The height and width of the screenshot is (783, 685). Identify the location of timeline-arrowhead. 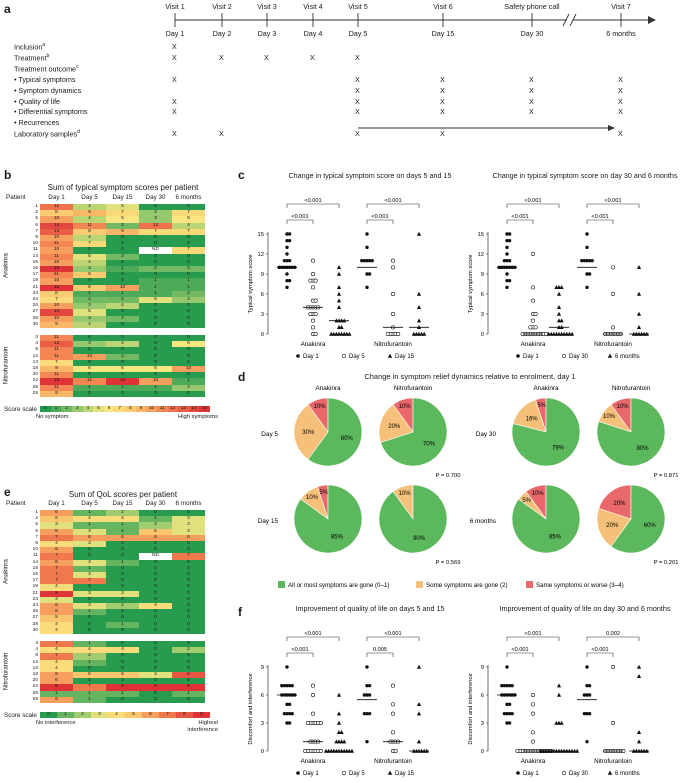
(652, 20).